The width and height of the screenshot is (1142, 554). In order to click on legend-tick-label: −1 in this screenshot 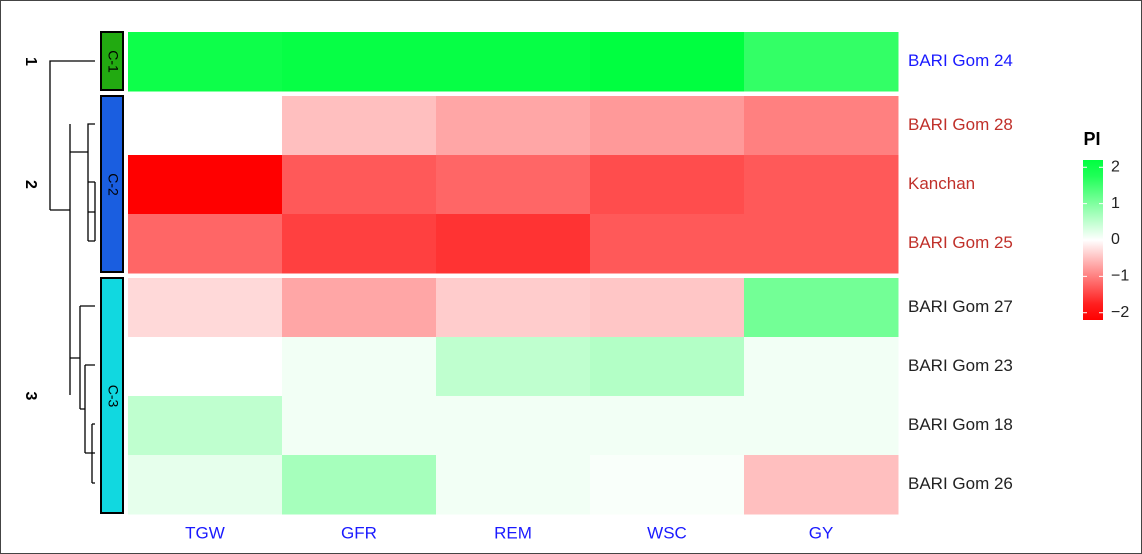, I will do `click(1120, 276)`.